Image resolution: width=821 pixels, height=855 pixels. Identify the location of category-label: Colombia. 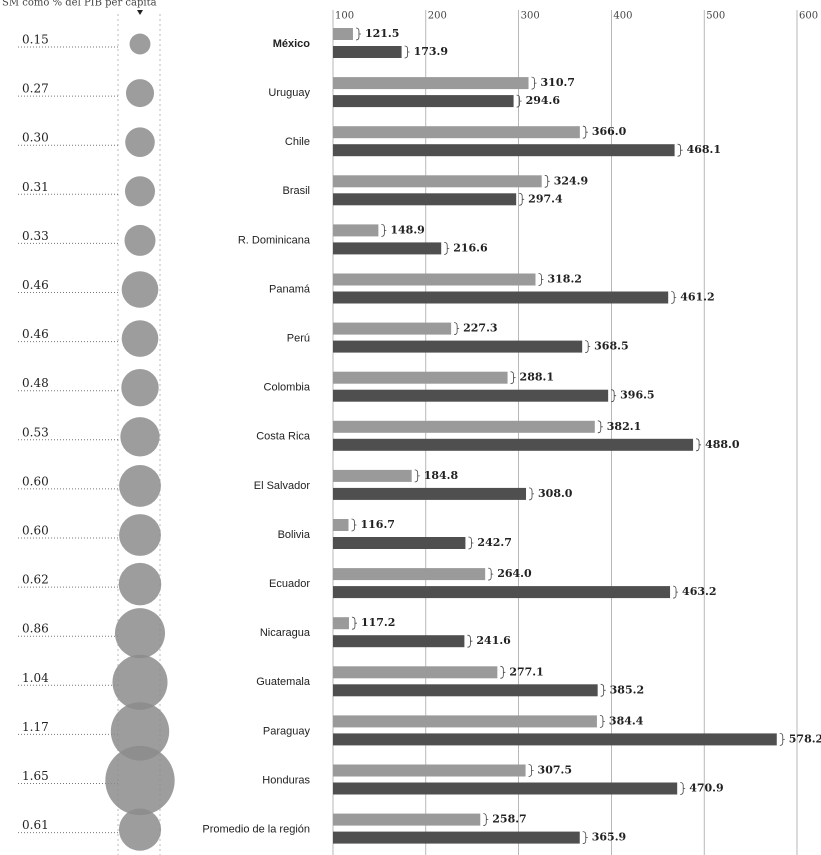
(287, 388).